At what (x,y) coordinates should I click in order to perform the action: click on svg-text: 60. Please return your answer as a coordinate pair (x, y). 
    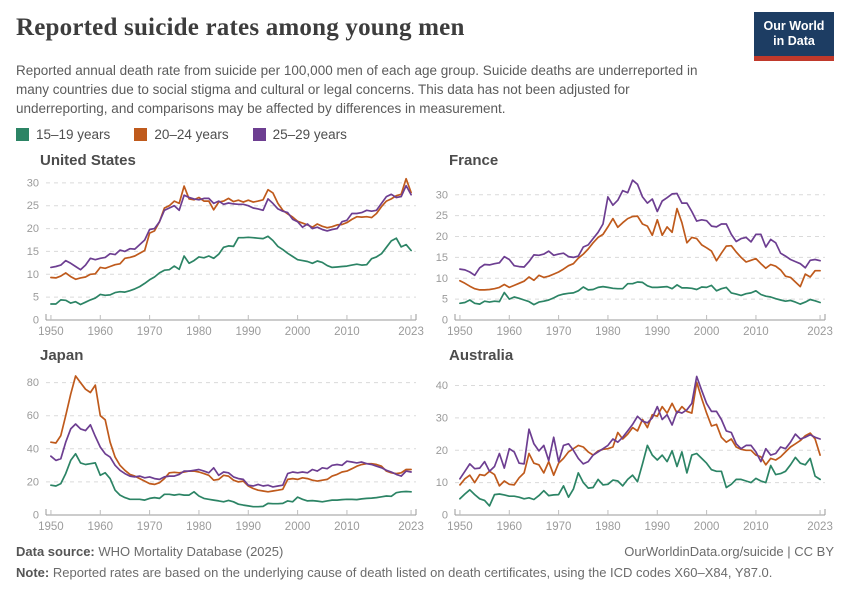
    Looking at the image, I should click on (33, 416).